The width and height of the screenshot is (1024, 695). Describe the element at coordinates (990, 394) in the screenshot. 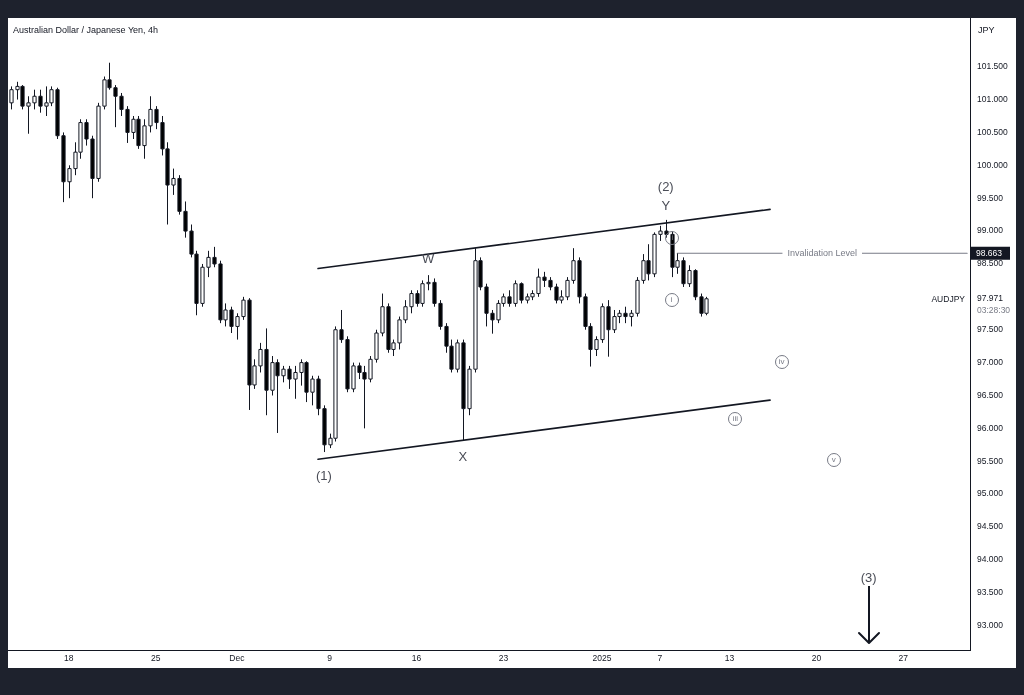

I see `y-tick-label: 96.500` at that location.